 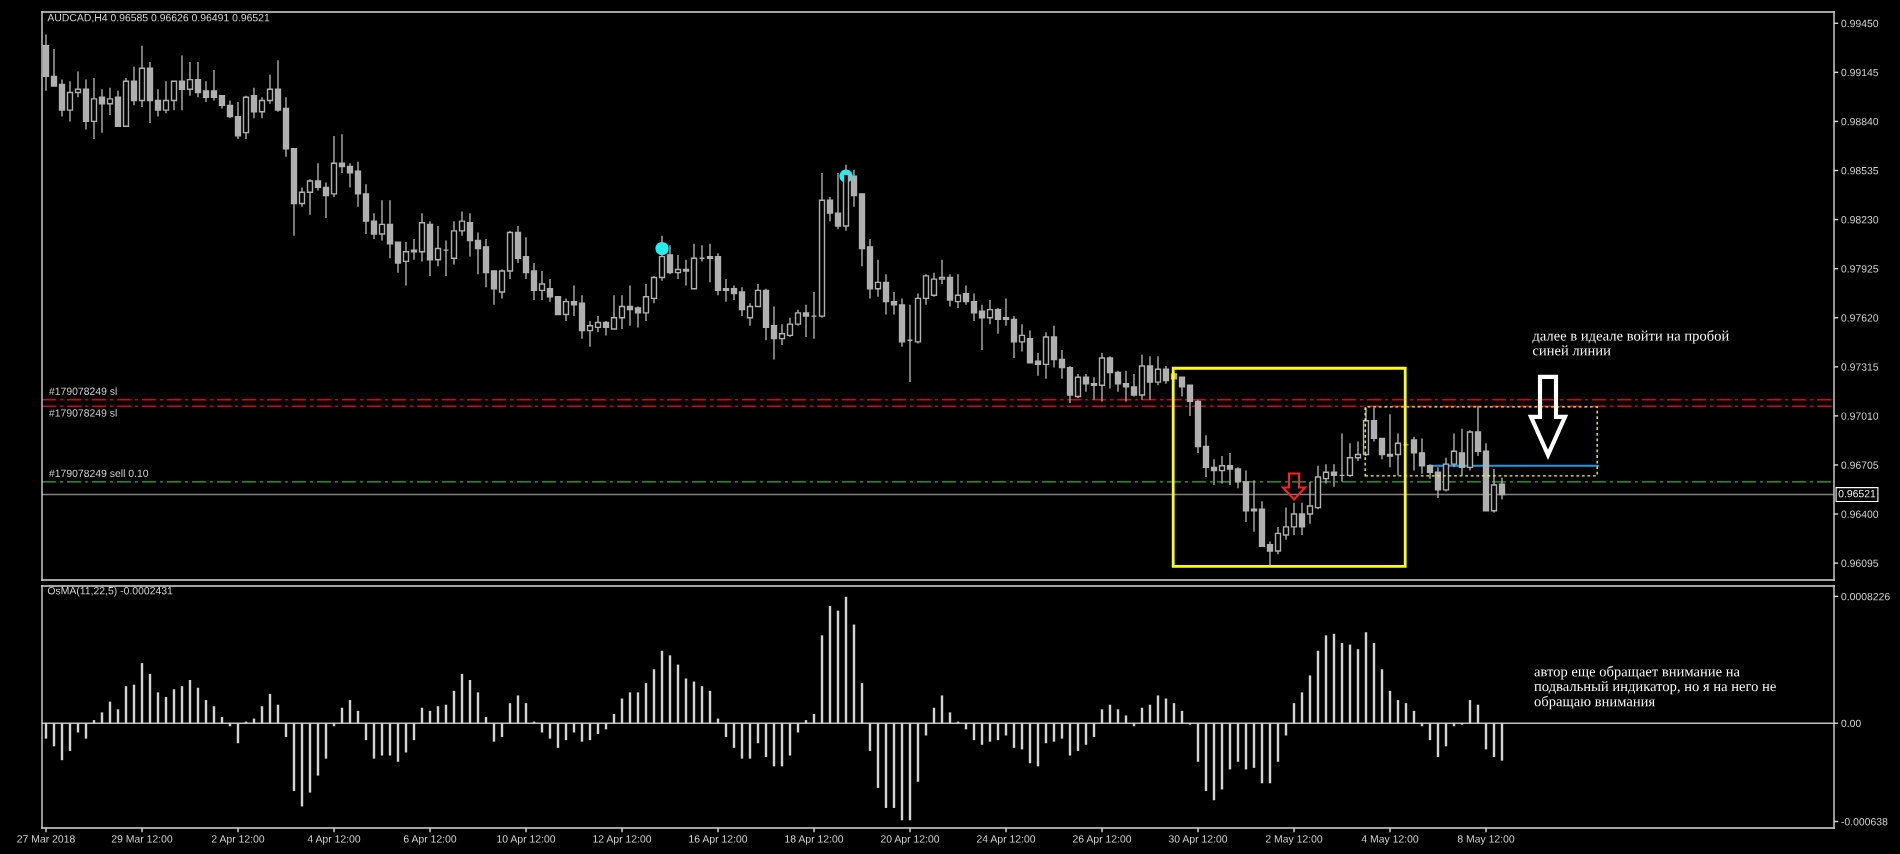 I want to click on chart-title: OsMA(11,22,5) -0.0002431, so click(x=110, y=591).